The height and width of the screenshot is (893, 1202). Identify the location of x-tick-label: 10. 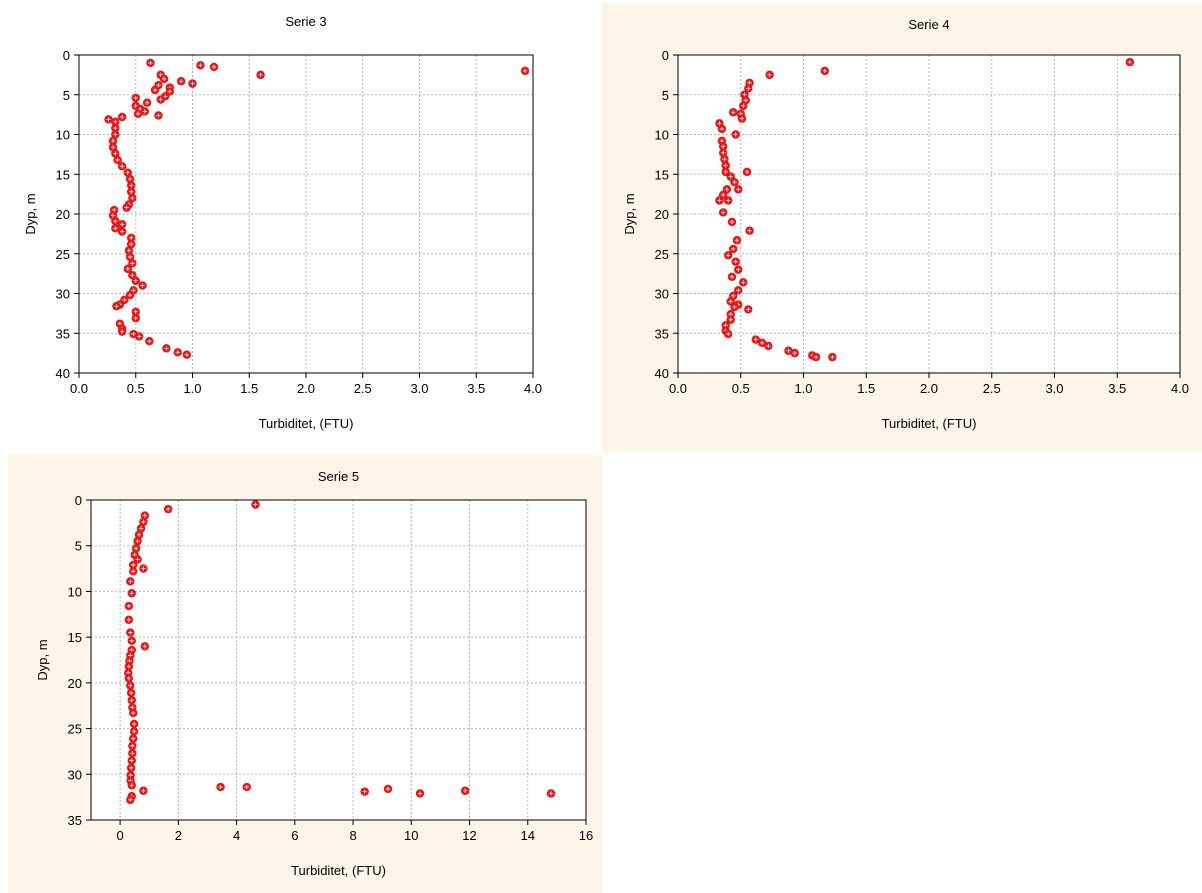
(411, 835).